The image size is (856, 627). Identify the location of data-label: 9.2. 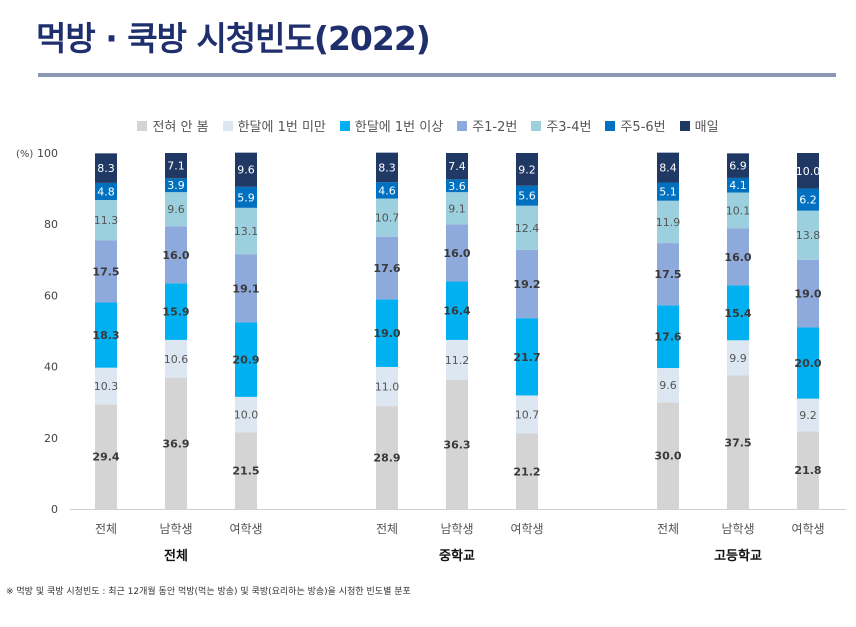
(808, 415).